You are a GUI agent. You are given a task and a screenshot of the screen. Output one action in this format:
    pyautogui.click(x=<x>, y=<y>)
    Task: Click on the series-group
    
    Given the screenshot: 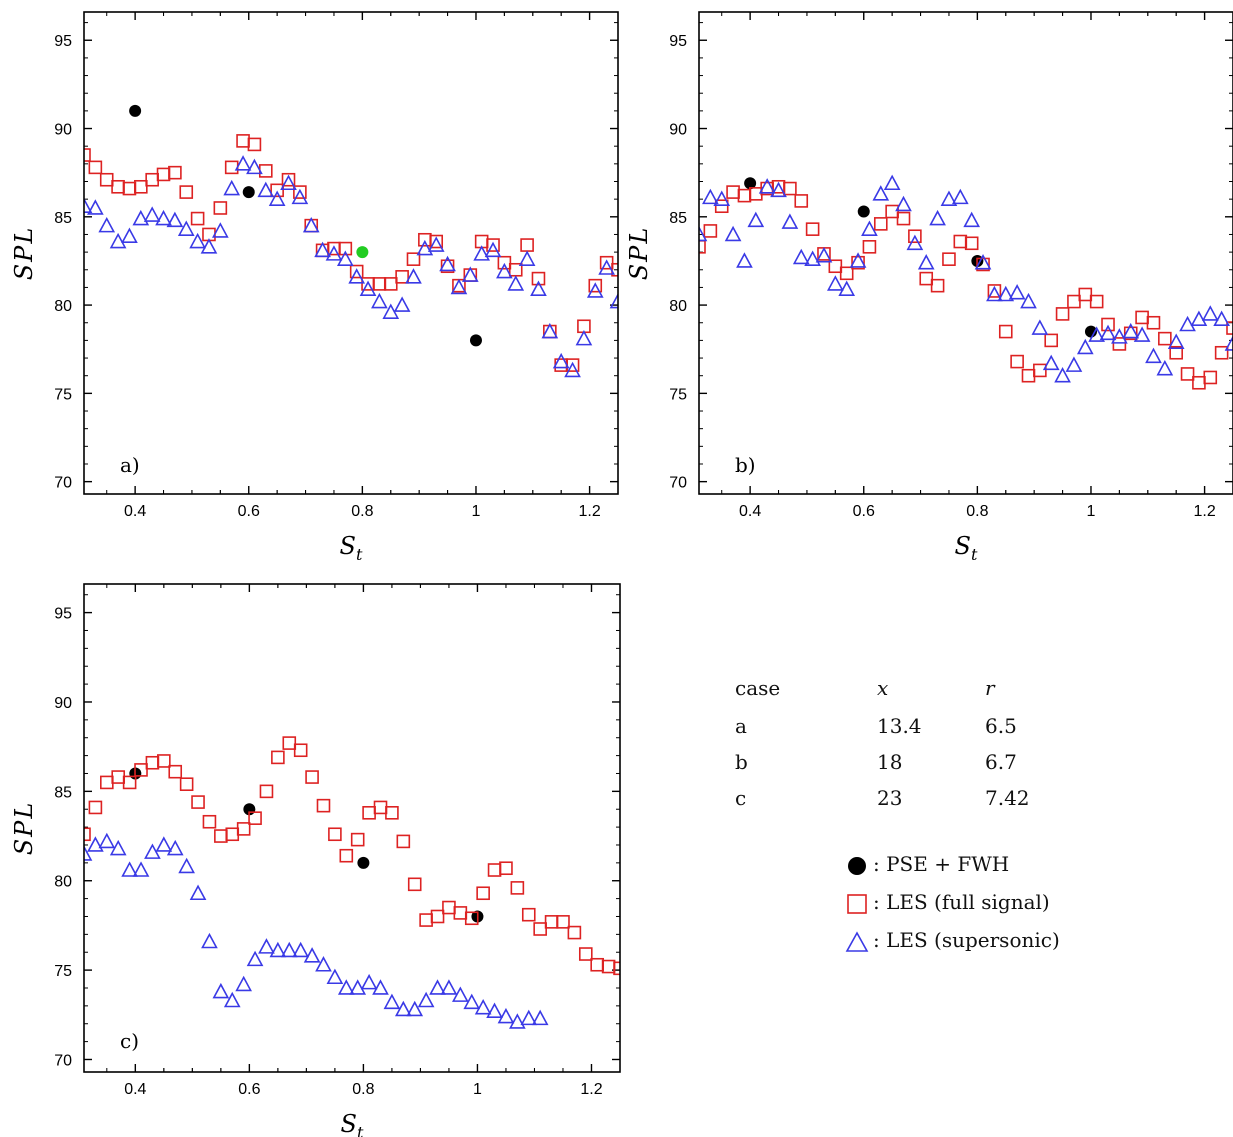 What is the action you would take?
    pyautogui.click(x=966, y=282)
    